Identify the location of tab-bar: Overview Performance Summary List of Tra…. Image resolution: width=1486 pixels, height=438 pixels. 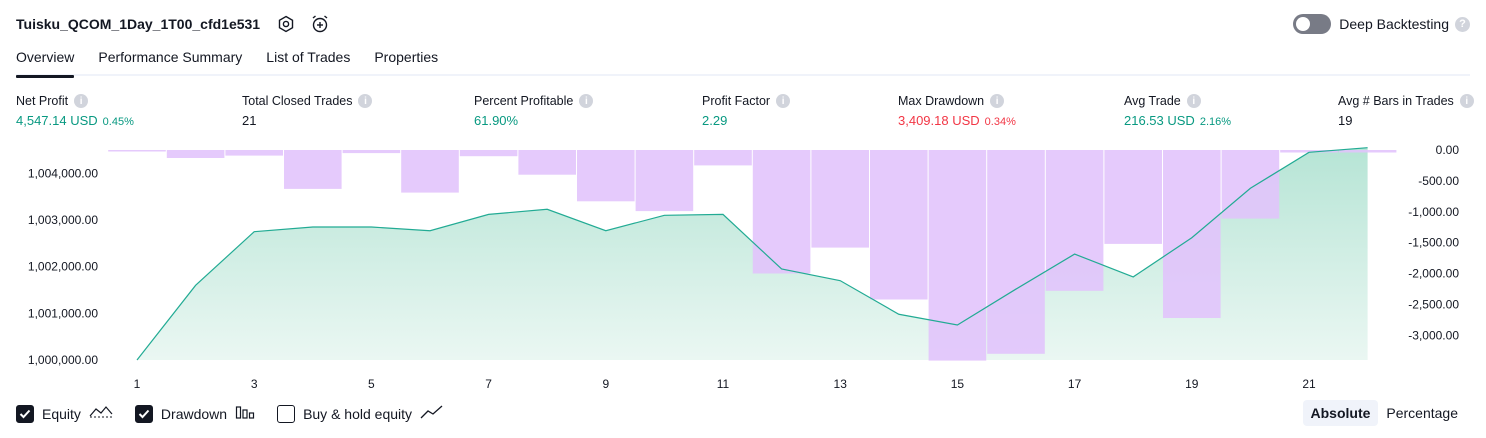
(743, 61).